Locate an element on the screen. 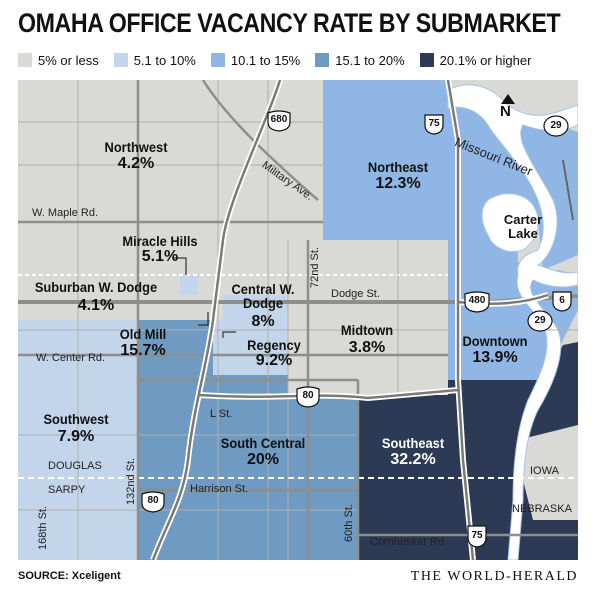 The height and width of the screenshot is (603, 598). submarket-value: 12.3% is located at coordinates (397, 184).